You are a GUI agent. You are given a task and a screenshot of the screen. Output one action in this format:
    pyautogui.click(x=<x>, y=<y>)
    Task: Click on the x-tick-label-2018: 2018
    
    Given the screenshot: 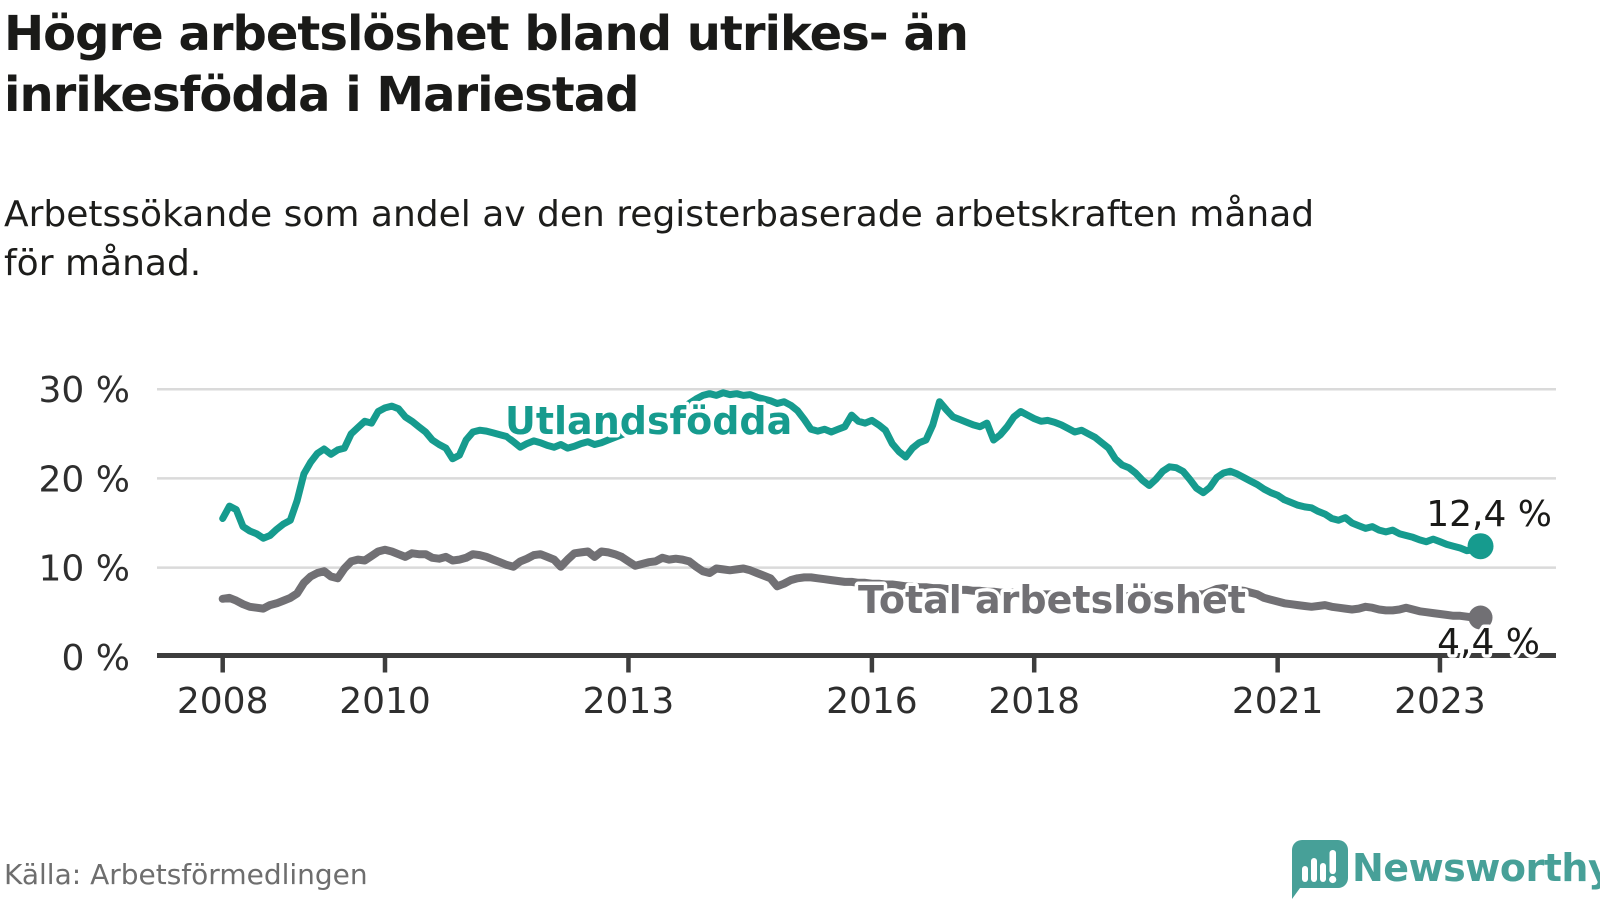 What is the action you would take?
    pyautogui.click(x=1034, y=701)
    